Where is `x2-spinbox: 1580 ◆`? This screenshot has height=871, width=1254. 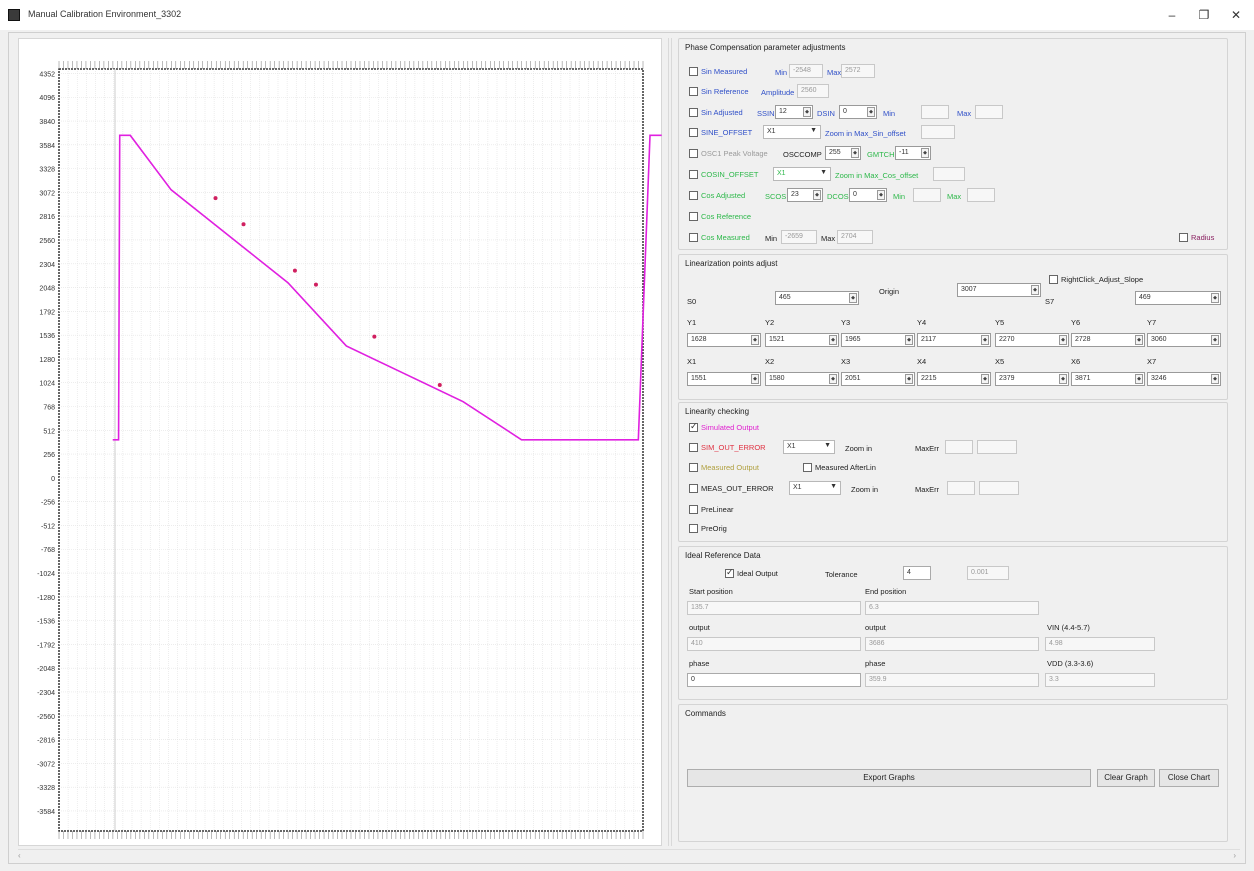 x2-spinbox: 1580 ◆ is located at coordinates (802, 379).